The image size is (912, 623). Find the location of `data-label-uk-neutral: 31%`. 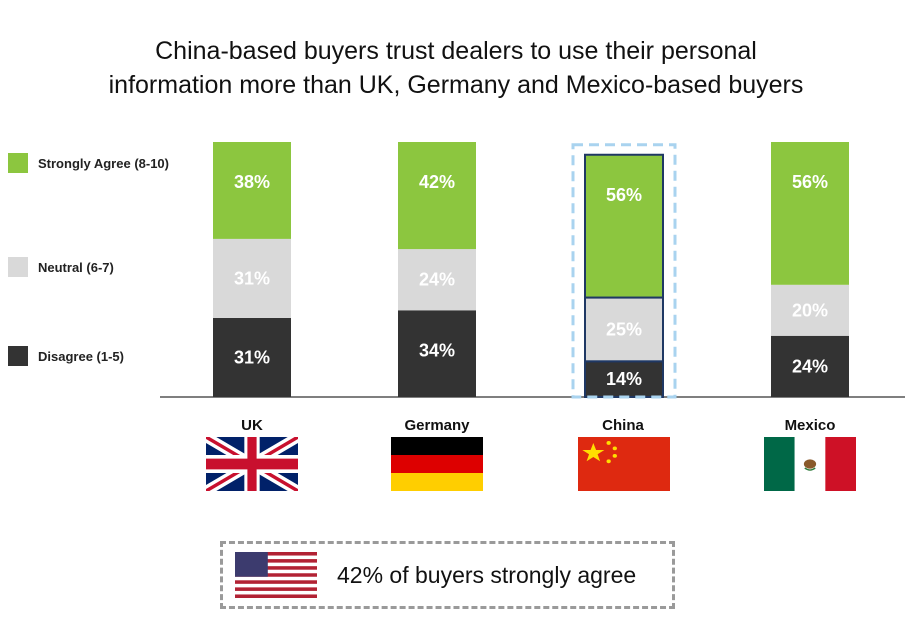

data-label-uk-neutral: 31% is located at coordinates (252, 278).